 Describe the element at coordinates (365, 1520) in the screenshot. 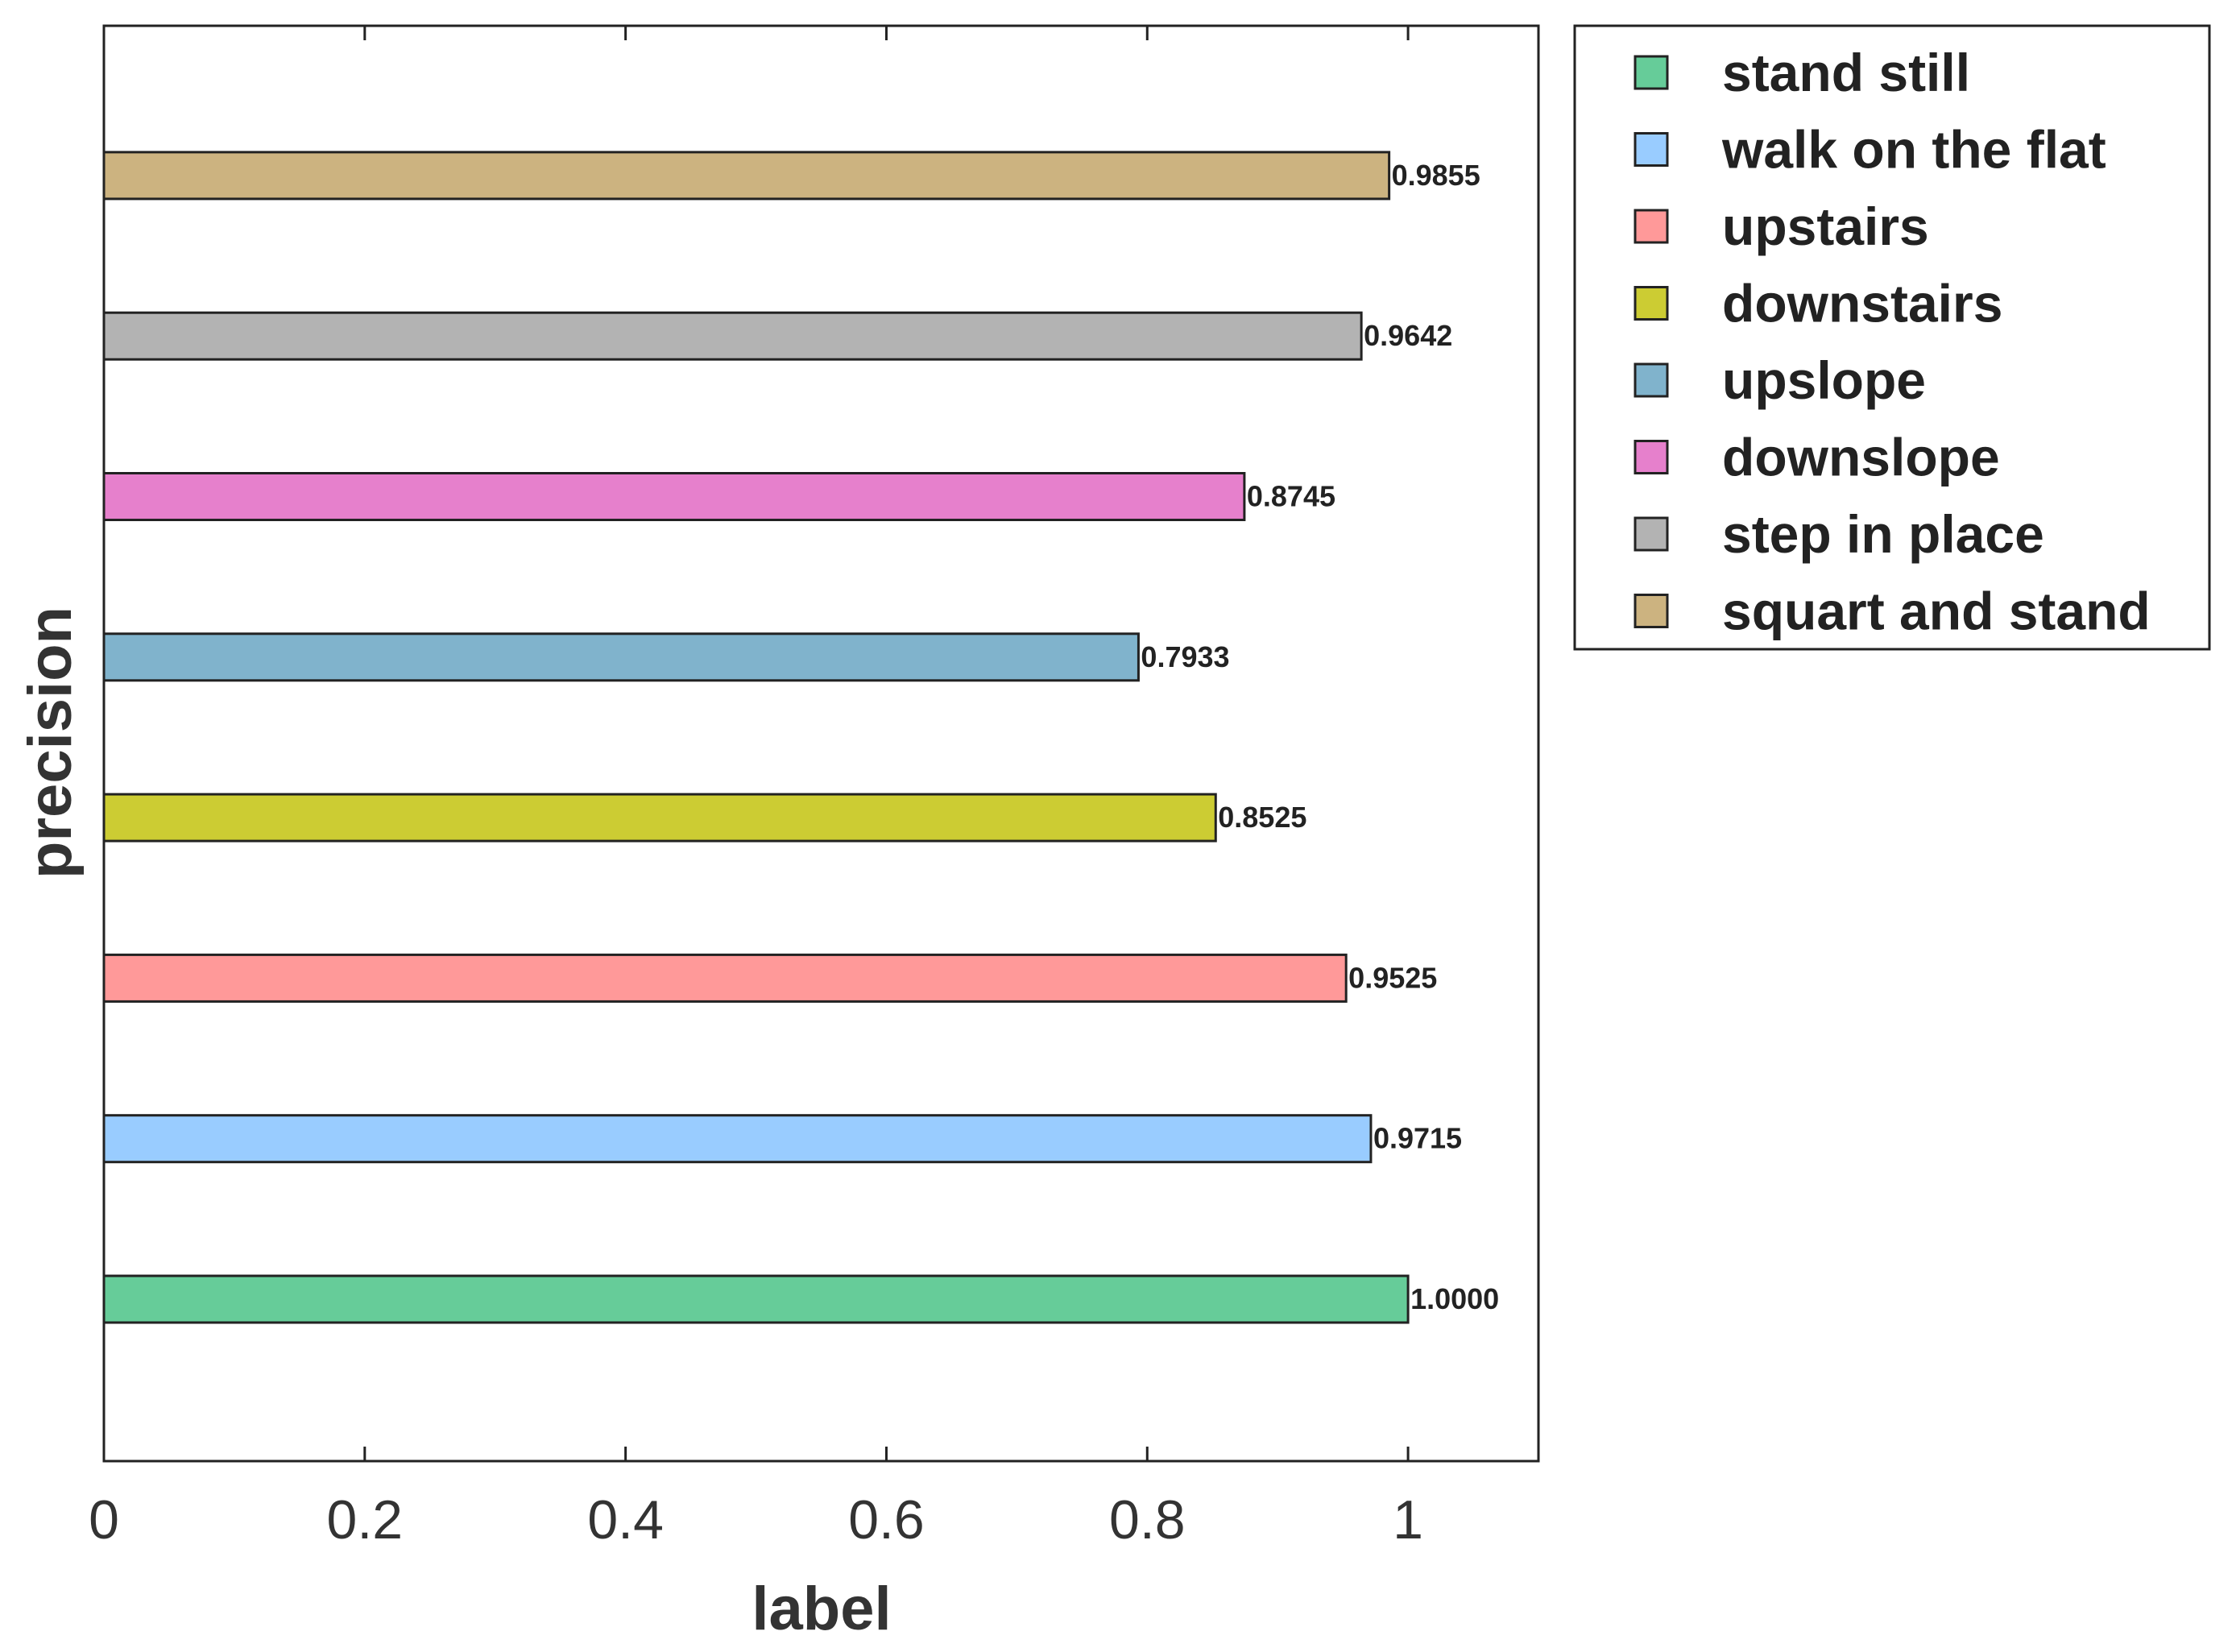

I see `x-tick-label: 0.2` at that location.